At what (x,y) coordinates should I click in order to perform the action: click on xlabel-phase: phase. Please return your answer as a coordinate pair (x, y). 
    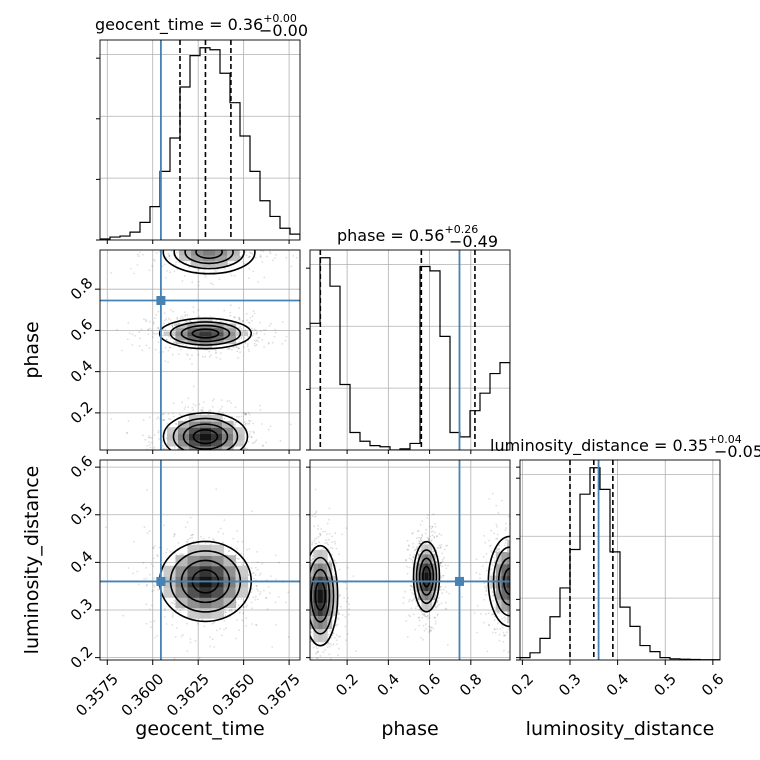
    Looking at the image, I should click on (409, 729).